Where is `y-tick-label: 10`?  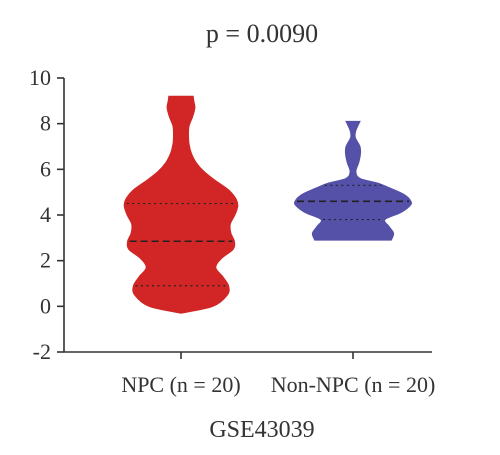 y-tick-label: 10 is located at coordinates (40, 77).